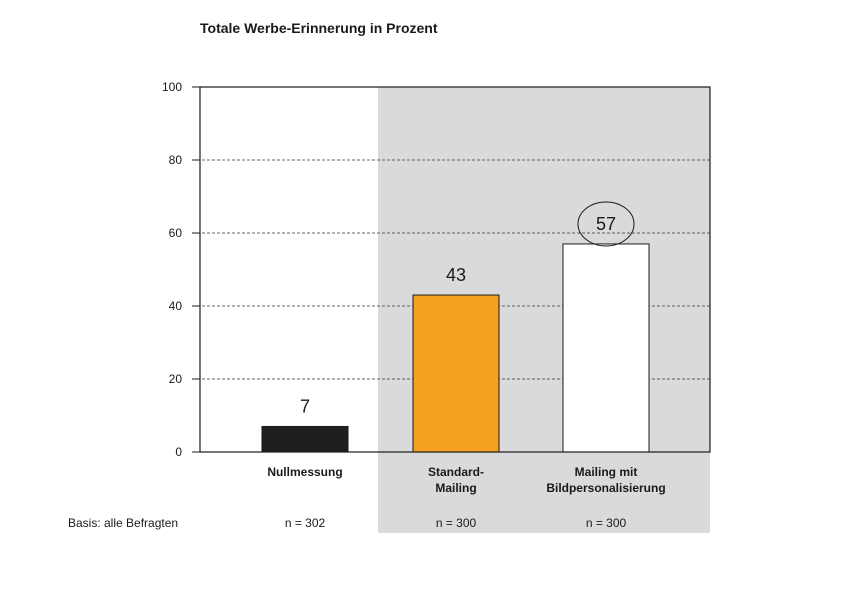  What do you see at coordinates (172, 87) in the screenshot?
I see `y-tick-label: 100` at bounding box center [172, 87].